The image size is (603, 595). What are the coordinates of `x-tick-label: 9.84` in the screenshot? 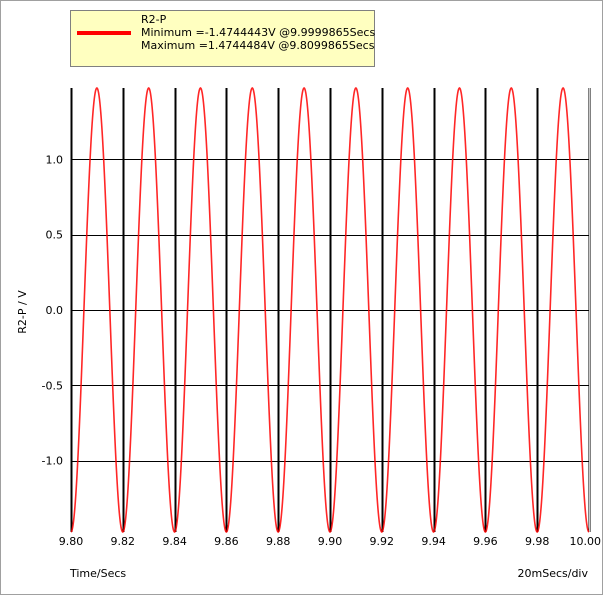 It's located at (174, 541).